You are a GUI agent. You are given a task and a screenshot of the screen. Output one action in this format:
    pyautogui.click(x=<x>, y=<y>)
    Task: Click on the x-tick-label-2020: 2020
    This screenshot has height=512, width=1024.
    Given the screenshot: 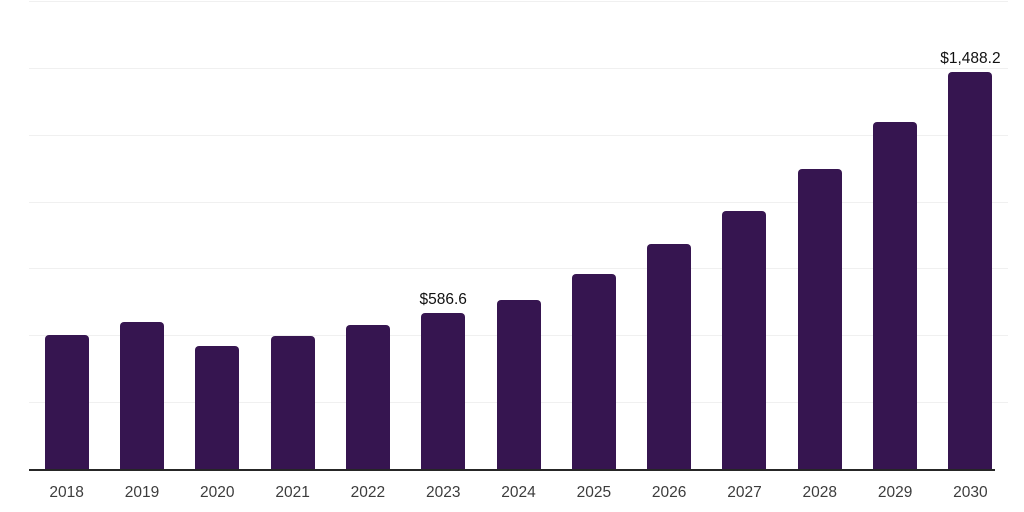 What is the action you would take?
    pyautogui.click(x=217, y=492)
    